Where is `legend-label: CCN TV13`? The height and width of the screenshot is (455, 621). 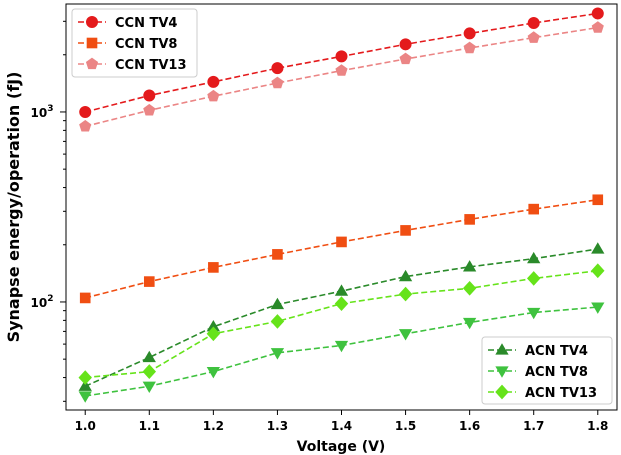 legend-label: CCN TV13 is located at coordinates (151, 65).